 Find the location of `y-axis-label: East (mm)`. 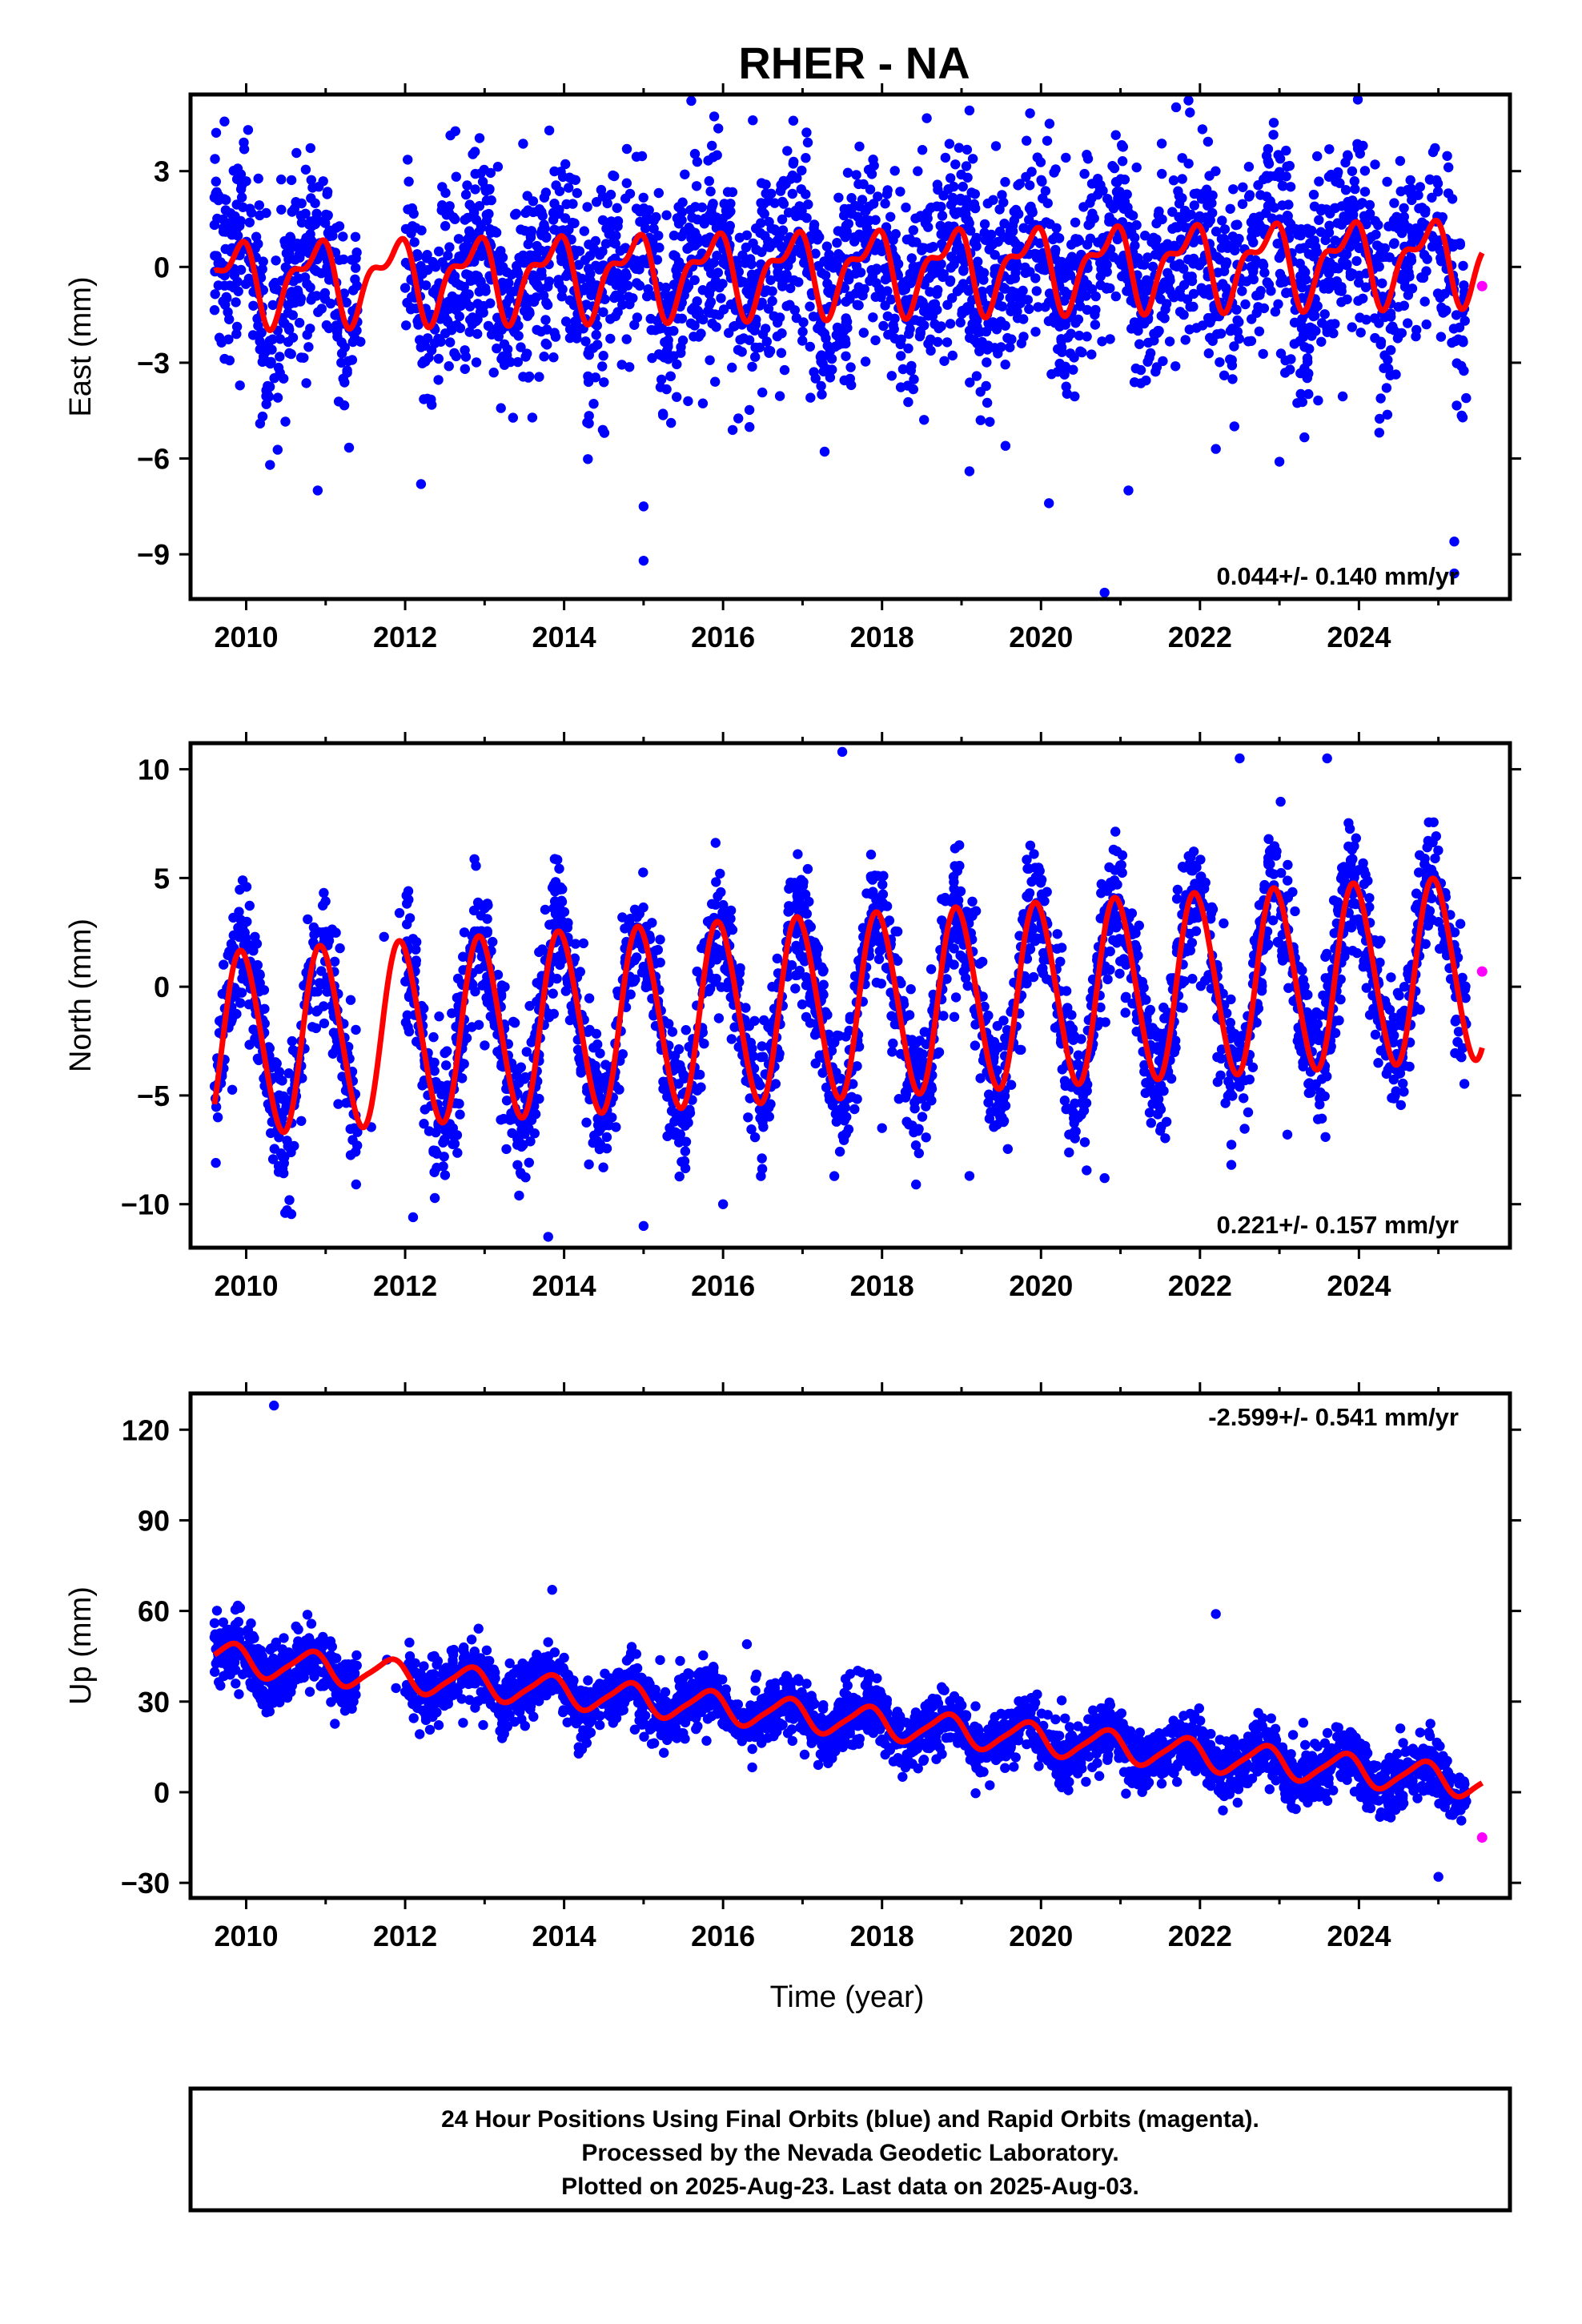

y-axis-label: East (mm) is located at coordinates (81, 346).